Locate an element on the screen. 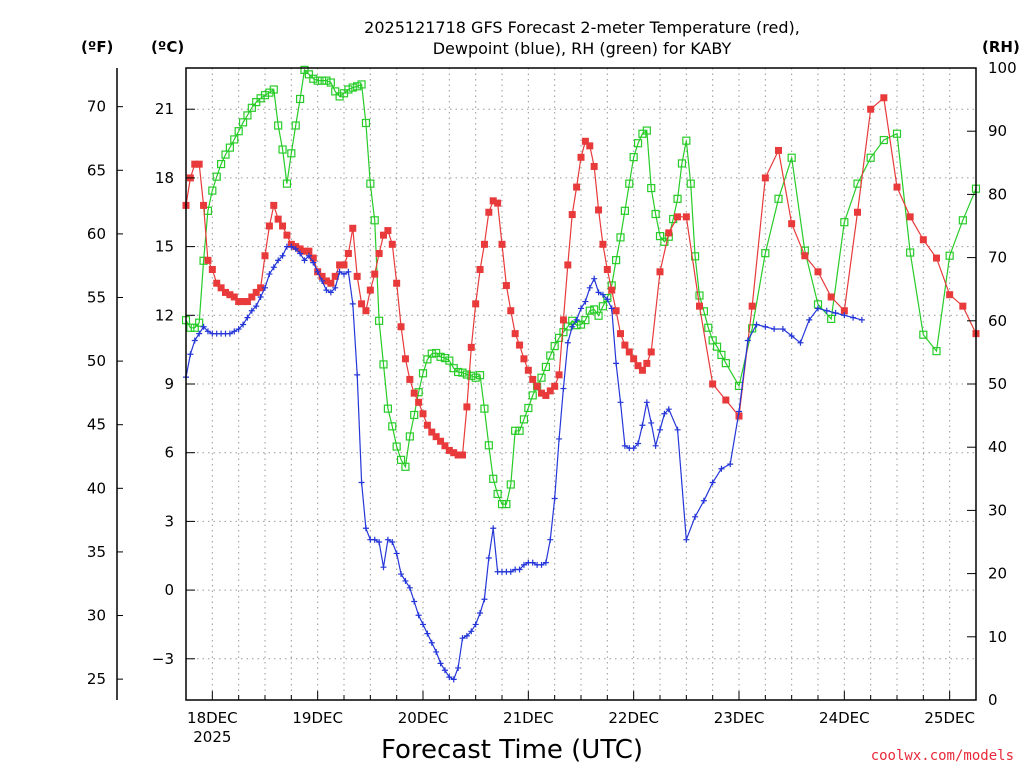  x-tick-label: 19DEC is located at coordinates (317, 718).